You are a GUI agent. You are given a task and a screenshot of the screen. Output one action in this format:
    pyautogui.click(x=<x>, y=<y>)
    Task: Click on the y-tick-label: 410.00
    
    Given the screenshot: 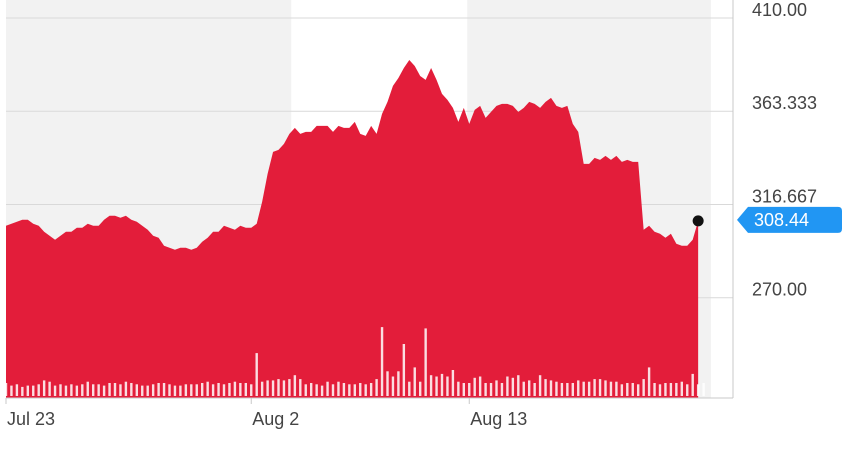 What is the action you would take?
    pyautogui.click(x=779, y=10)
    